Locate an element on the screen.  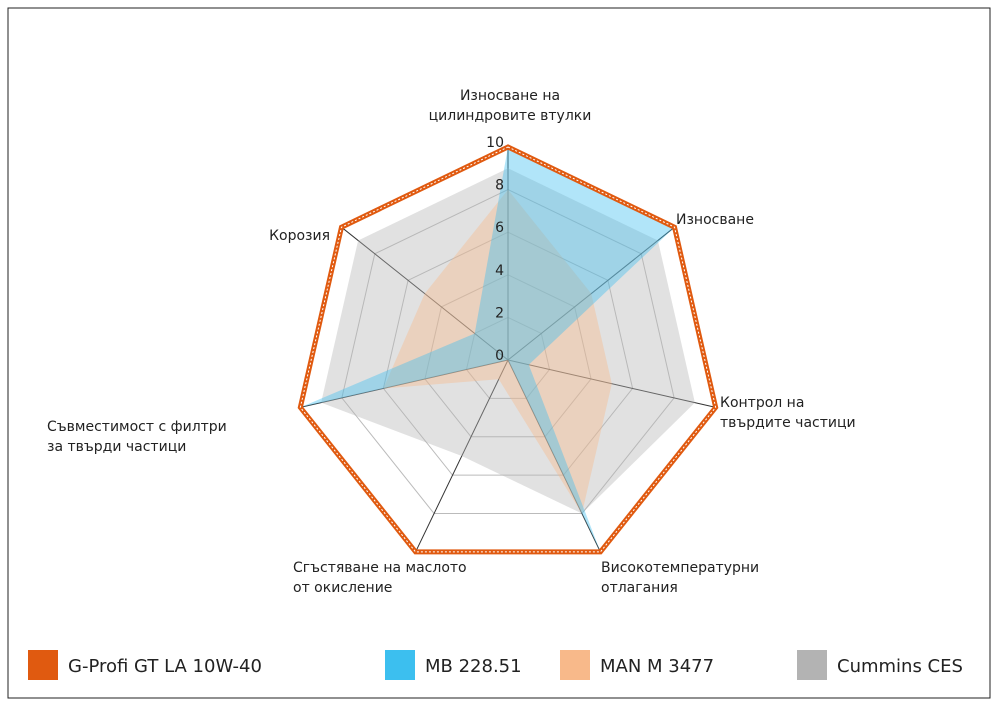
axis-label: Корозия is located at coordinates (299, 236).